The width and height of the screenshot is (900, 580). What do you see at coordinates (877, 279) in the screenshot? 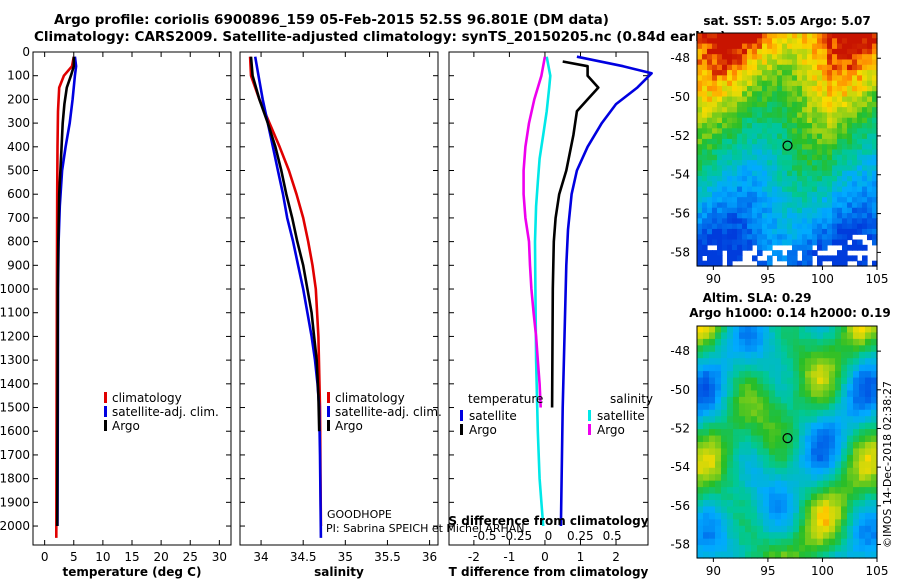
I see `sst-map-xtick-label: 105` at bounding box center [877, 279].